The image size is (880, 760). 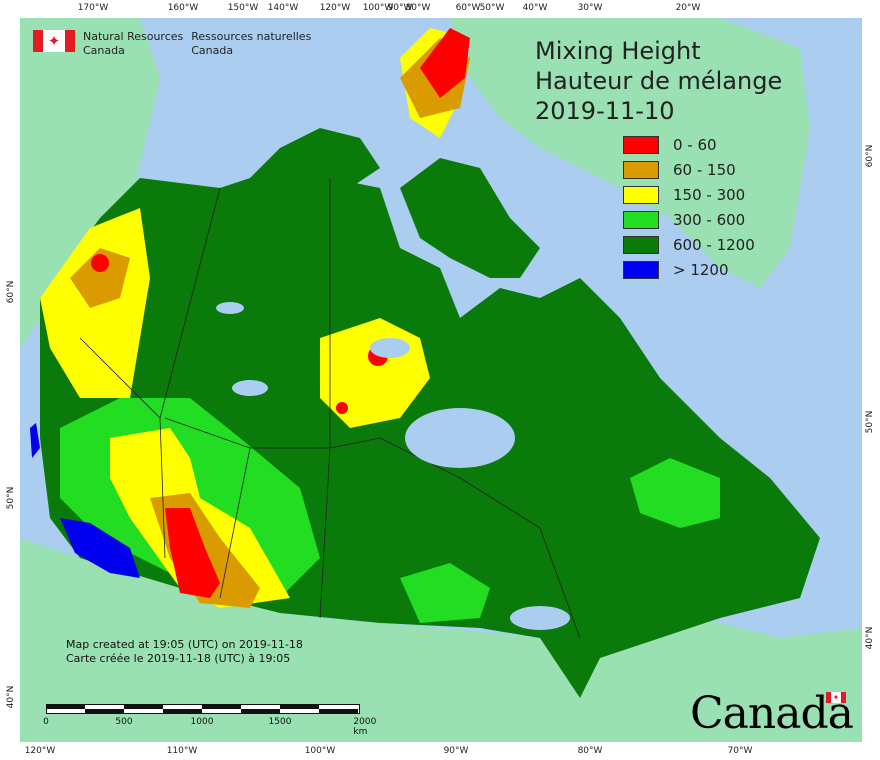 What do you see at coordinates (714, 244) in the screenshot?
I see `legend-label: 600 - 1200` at bounding box center [714, 244].